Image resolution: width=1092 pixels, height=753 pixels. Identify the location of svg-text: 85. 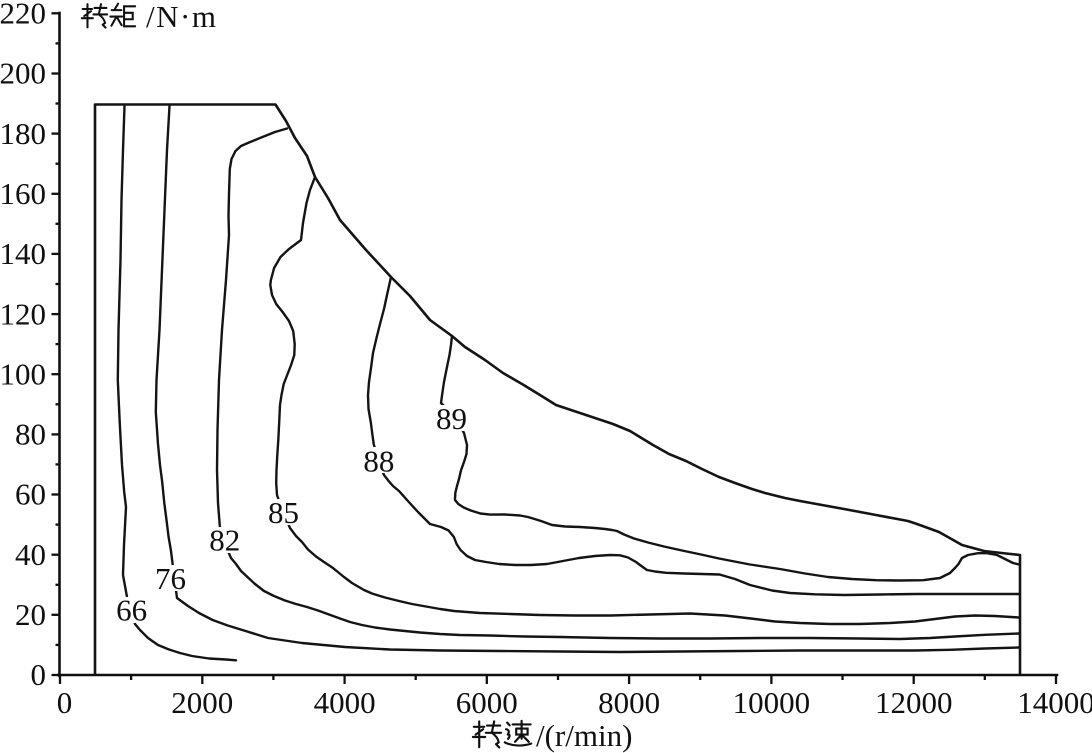
(283, 512).